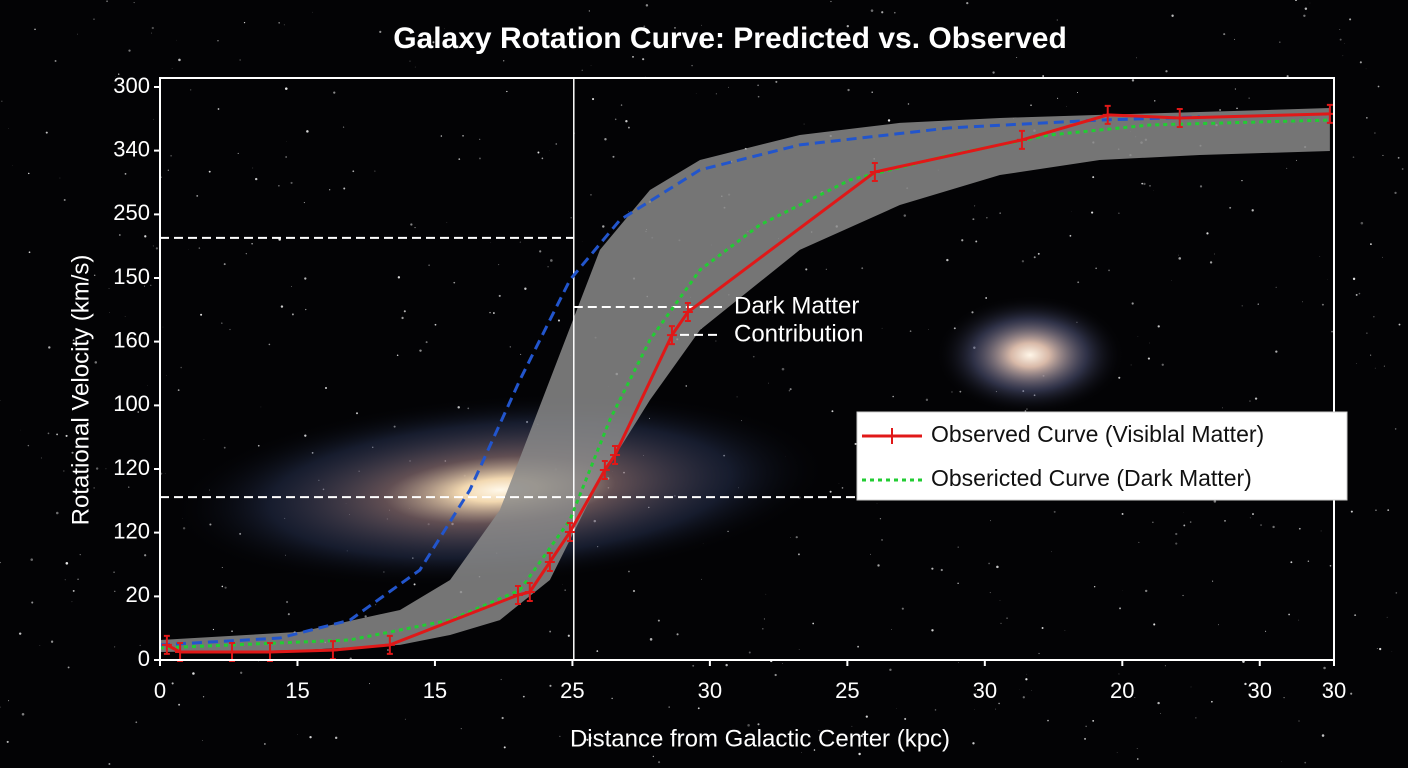  I want to click on y-tick-label: 340, so click(131, 148).